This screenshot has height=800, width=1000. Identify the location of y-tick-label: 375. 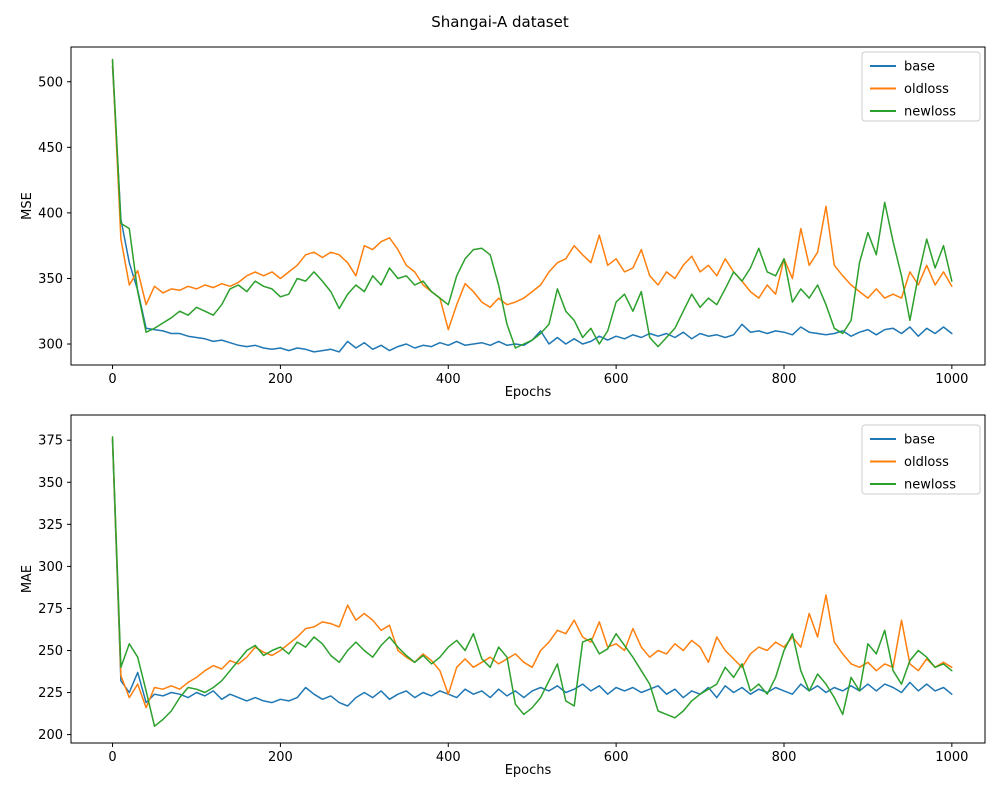
(50, 441).